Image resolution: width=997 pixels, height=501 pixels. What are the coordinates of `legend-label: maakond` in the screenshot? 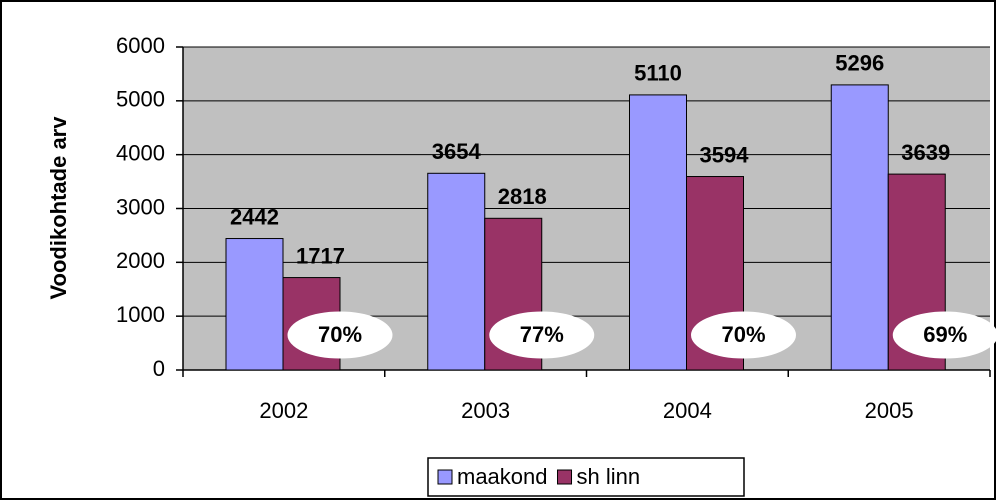 It's located at (502, 476).